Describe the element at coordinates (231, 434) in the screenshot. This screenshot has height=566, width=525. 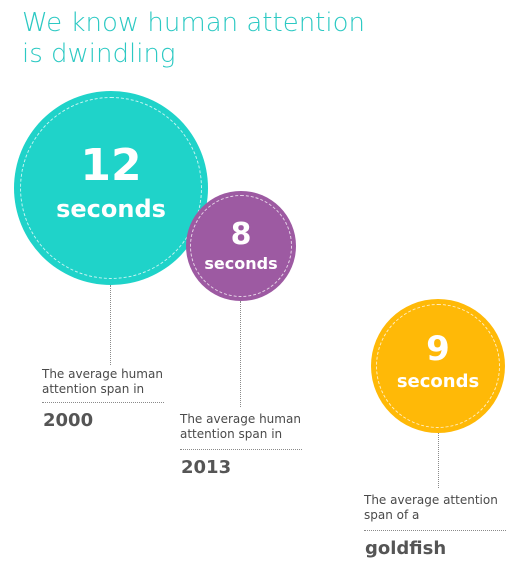
I see `description-2013-line-2: attention span in` at that location.